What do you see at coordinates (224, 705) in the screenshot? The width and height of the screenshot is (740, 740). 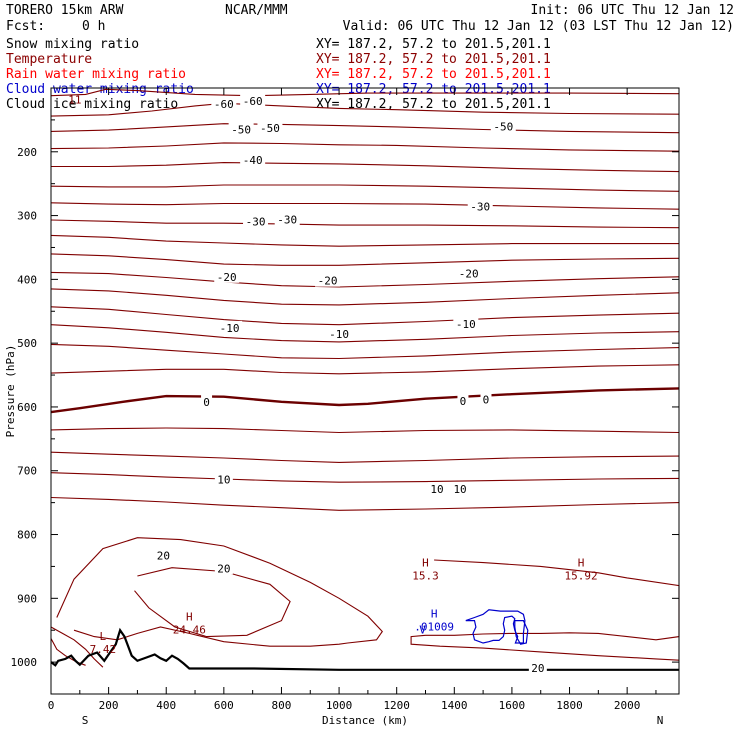 I see `x-tick-label: 600` at bounding box center [224, 705].